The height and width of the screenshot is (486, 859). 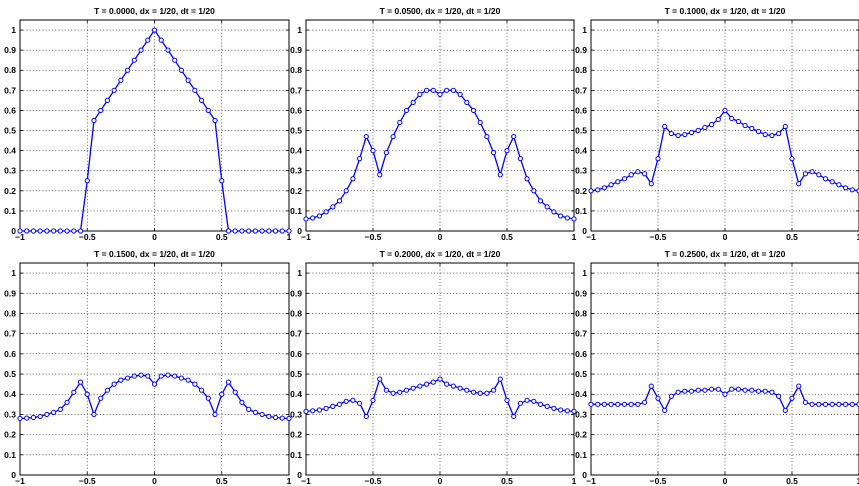 I want to click on y-tick-label: 0.2, so click(x=296, y=191).